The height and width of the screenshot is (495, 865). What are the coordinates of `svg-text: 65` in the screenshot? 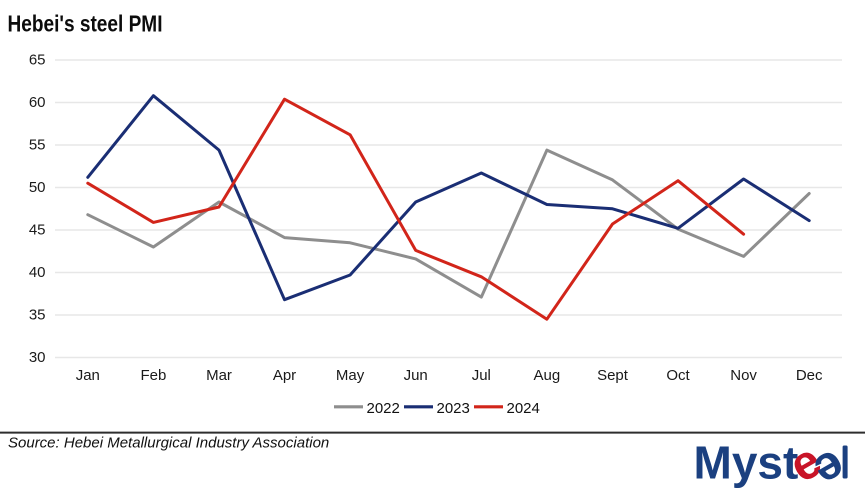 It's located at (37, 59).